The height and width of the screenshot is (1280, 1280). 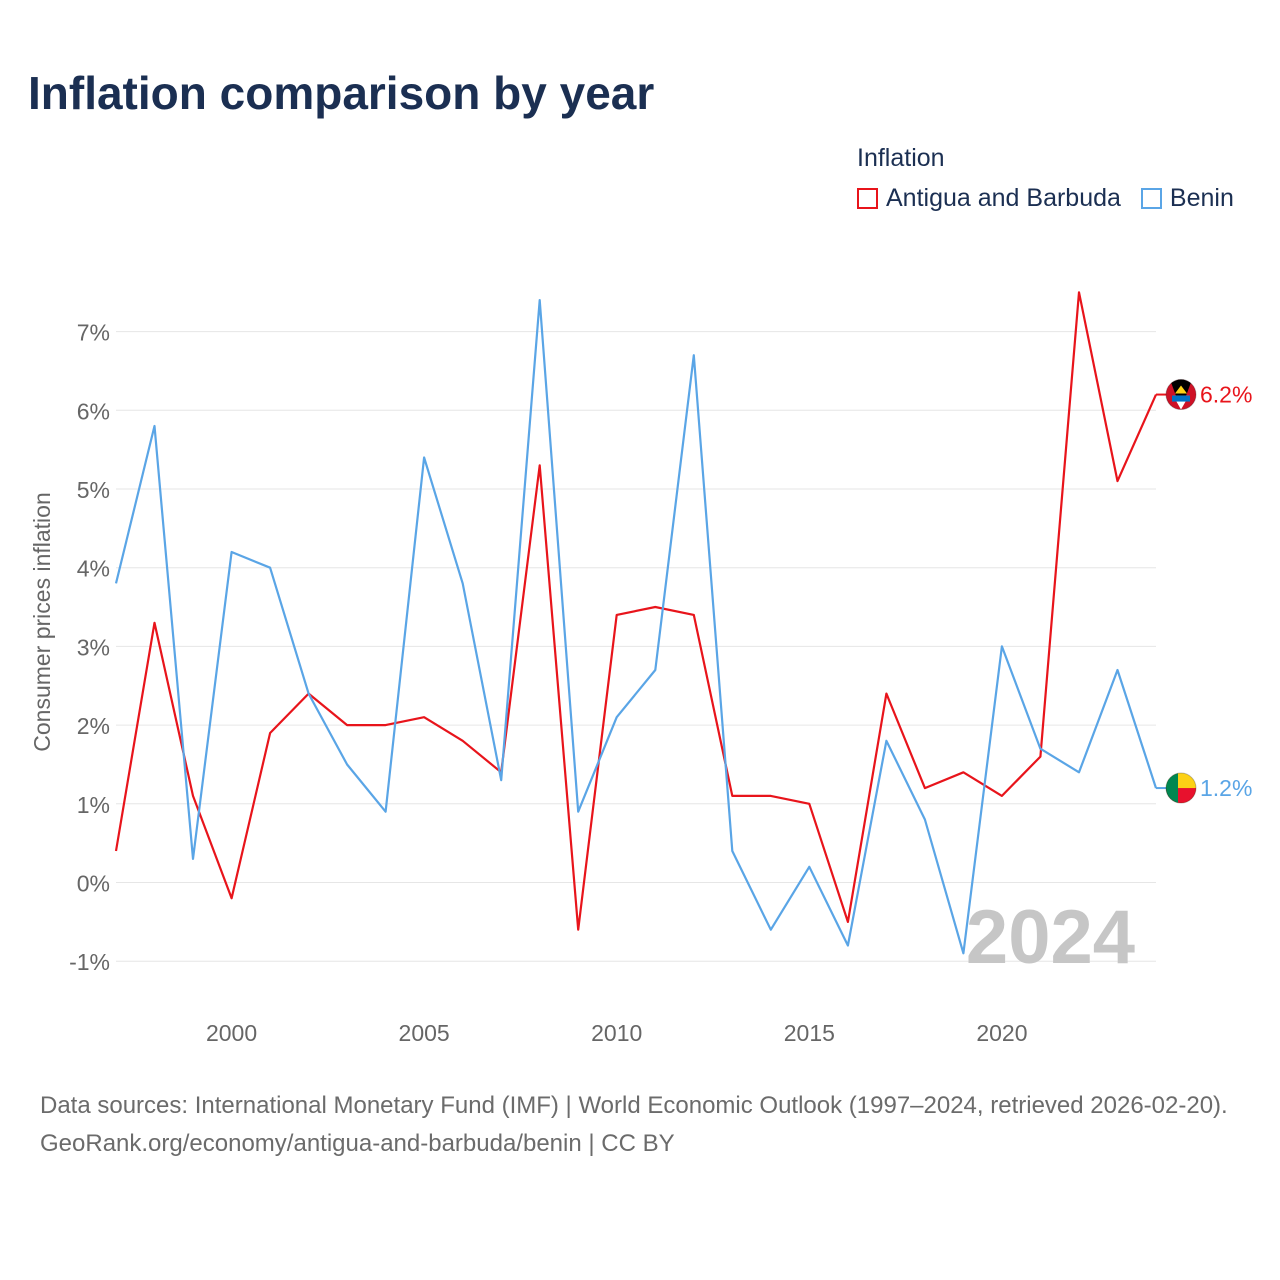 I want to click on y-tick-label: -1%, so click(x=89, y=962).